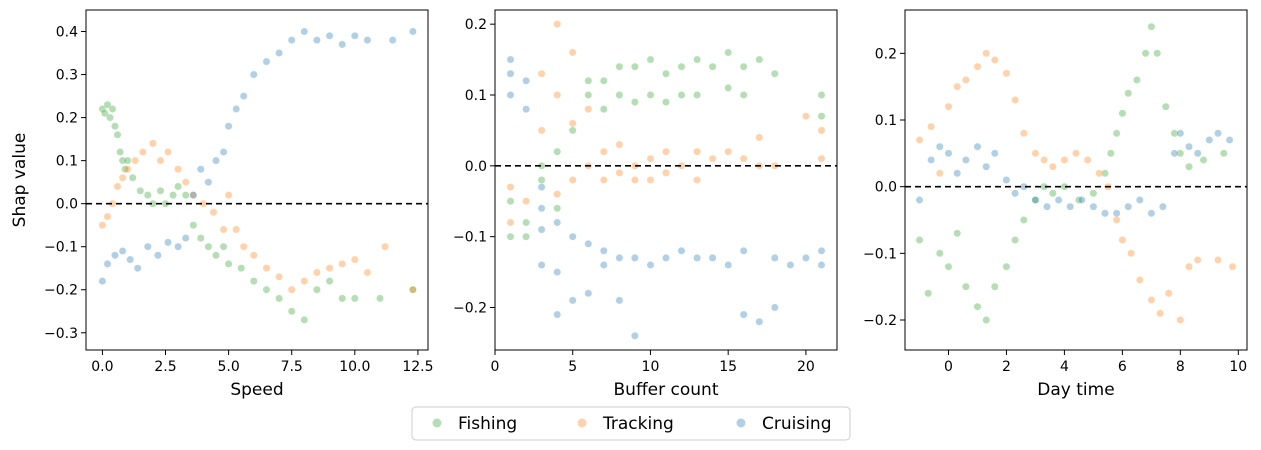 The height and width of the screenshot is (450, 1261). Describe the element at coordinates (1064, 367) in the screenshot. I see `x-tick-label: 4` at that location.